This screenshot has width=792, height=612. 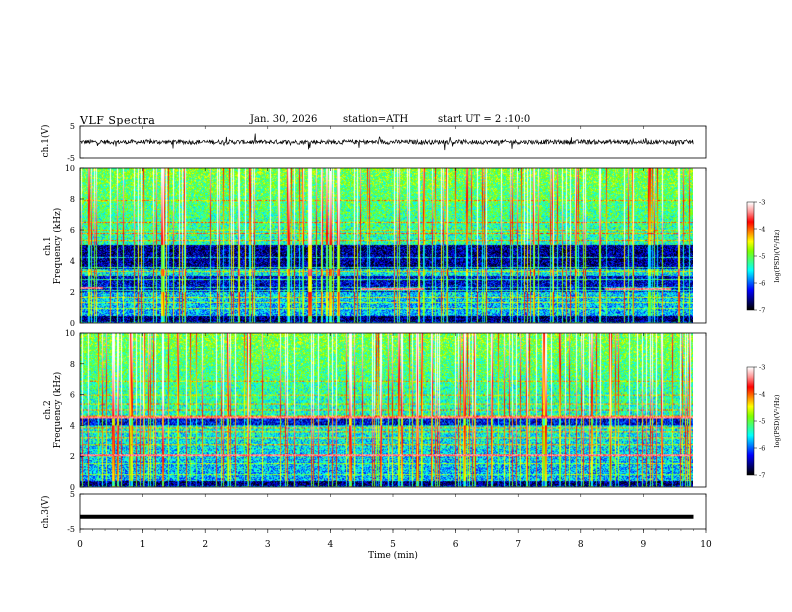 I want to click on x-tick-label: 5, so click(x=393, y=545).